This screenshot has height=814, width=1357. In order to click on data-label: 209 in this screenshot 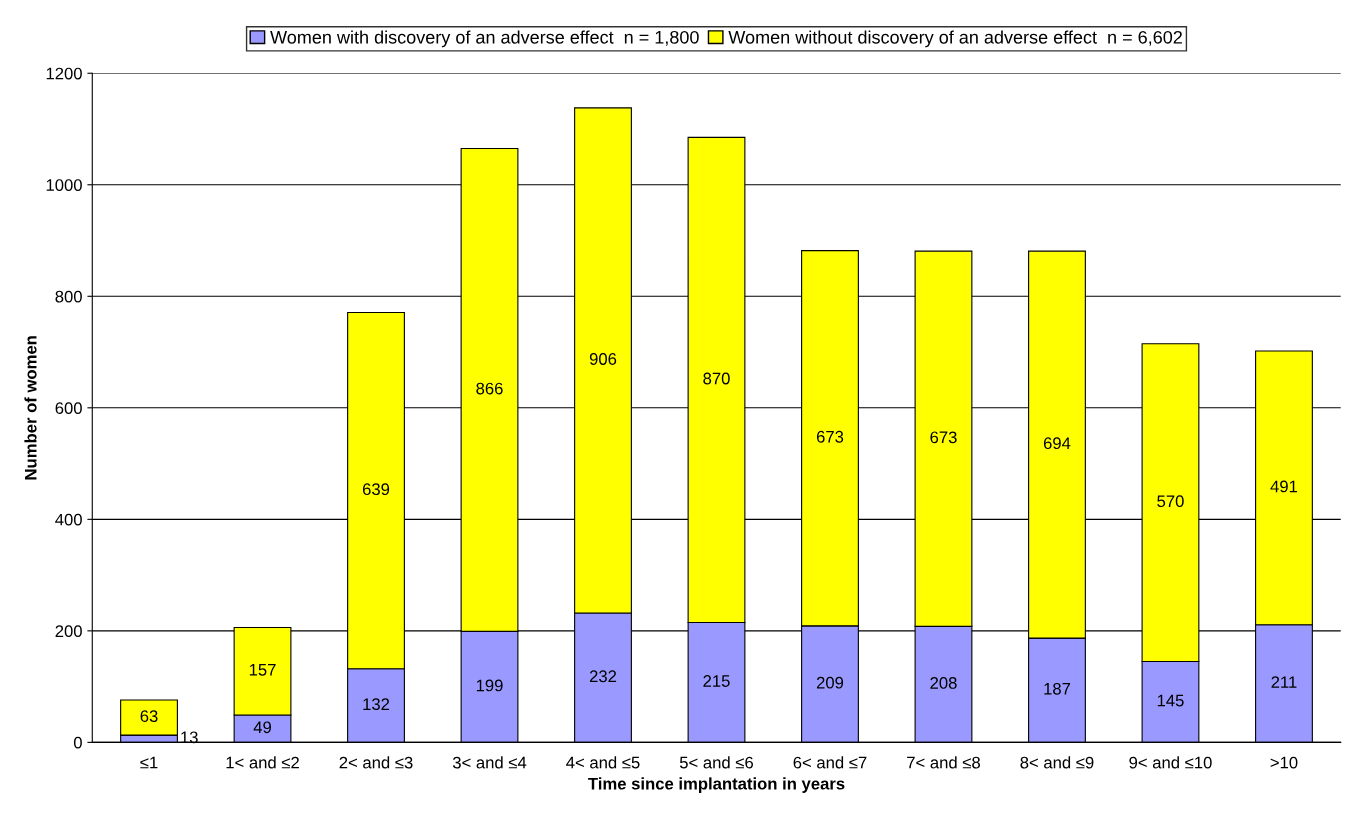, I will do `click(830, 682)`.